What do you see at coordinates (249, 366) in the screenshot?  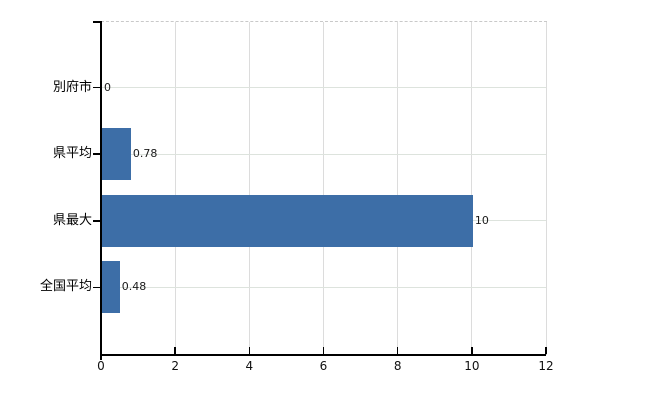 I see `x-tick-label: 4` at bounding box center [249, 366].